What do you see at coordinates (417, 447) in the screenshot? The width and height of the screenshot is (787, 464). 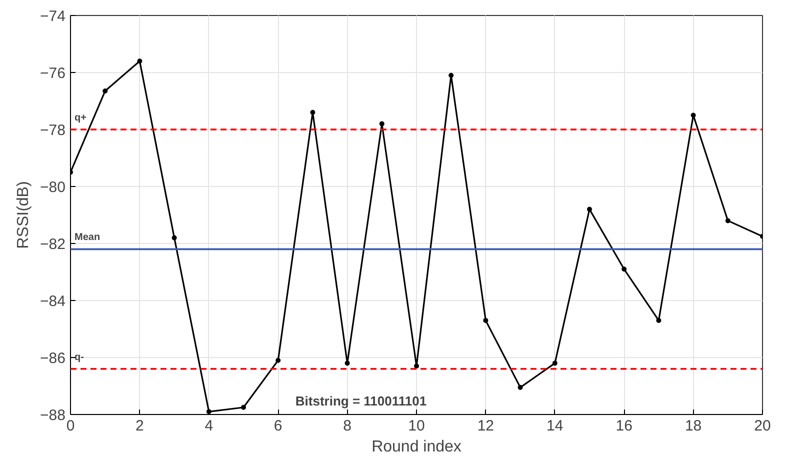 I see `x-axis-title: Round index` at bounding box center [417, 447].